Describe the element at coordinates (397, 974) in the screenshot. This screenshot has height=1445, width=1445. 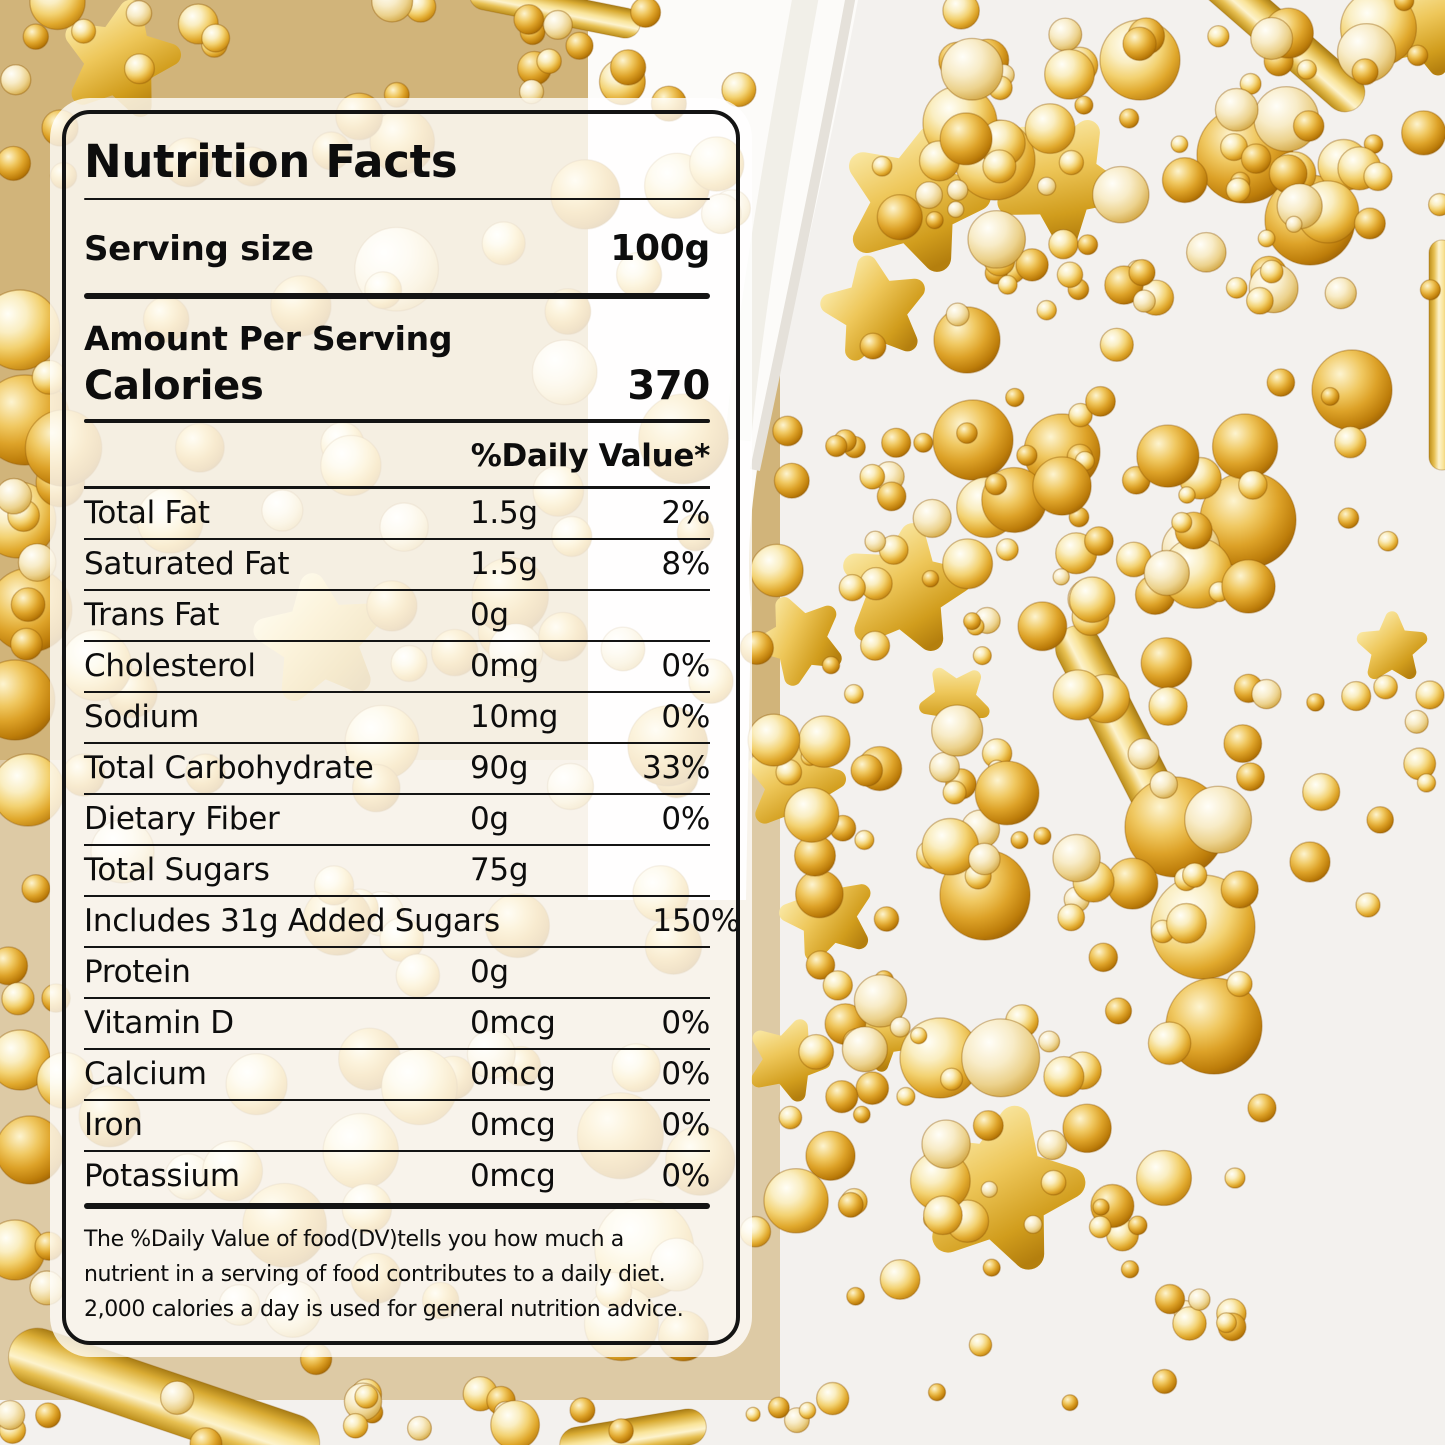
I see `nutrient-row: Protein 0g` at that location.